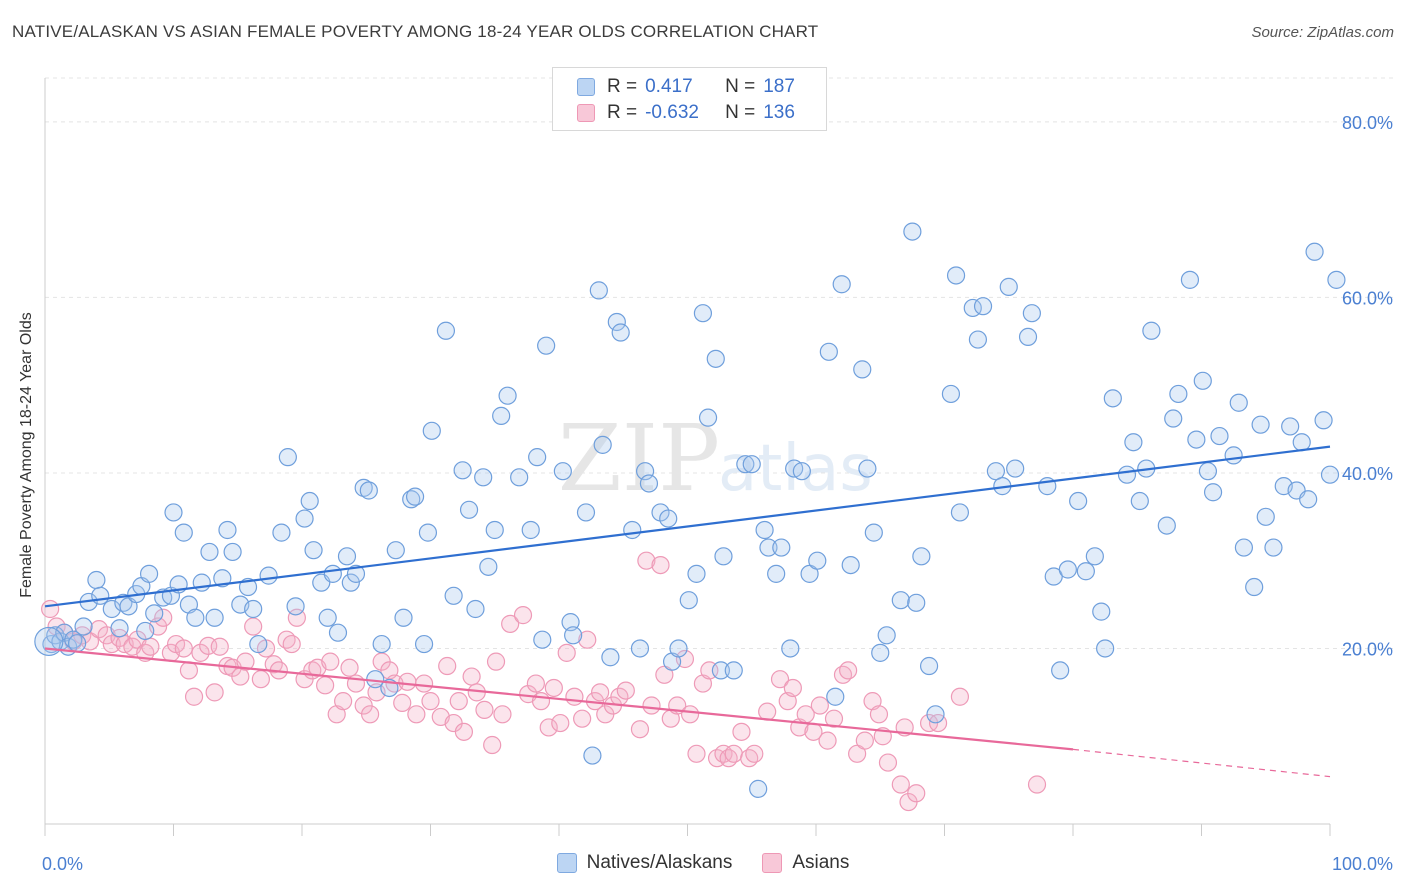 The image size is (1406, 892). What do you see at coordinates (1201, 763) in the screenshot?
I see `asians-trend-line-extension` at bounding box center [1201, 763].